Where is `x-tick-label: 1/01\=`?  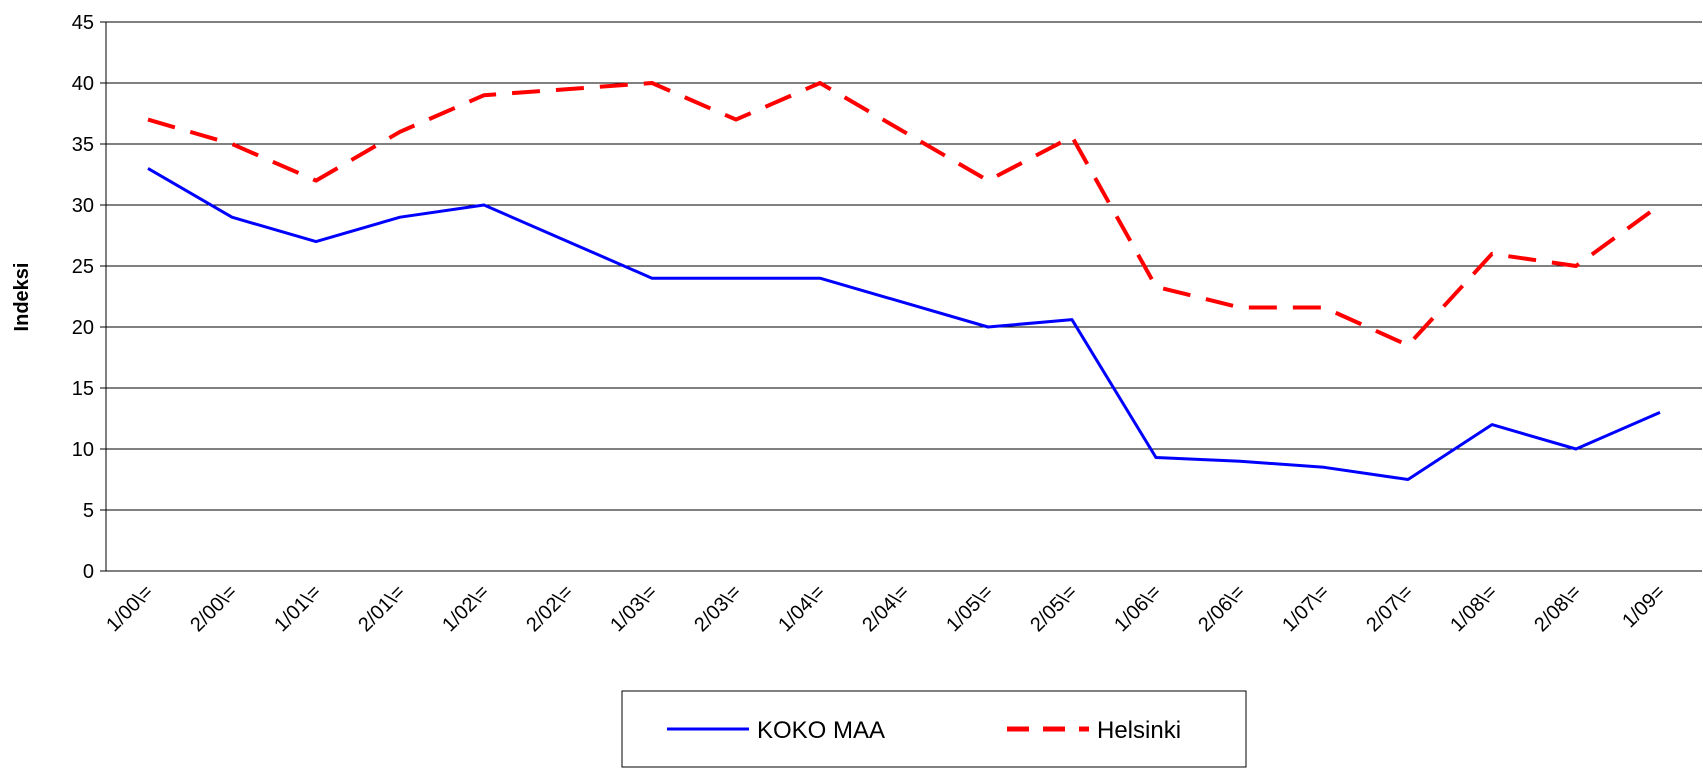
x-tick-label: 1/01\= is located at coordinates (297, 608).